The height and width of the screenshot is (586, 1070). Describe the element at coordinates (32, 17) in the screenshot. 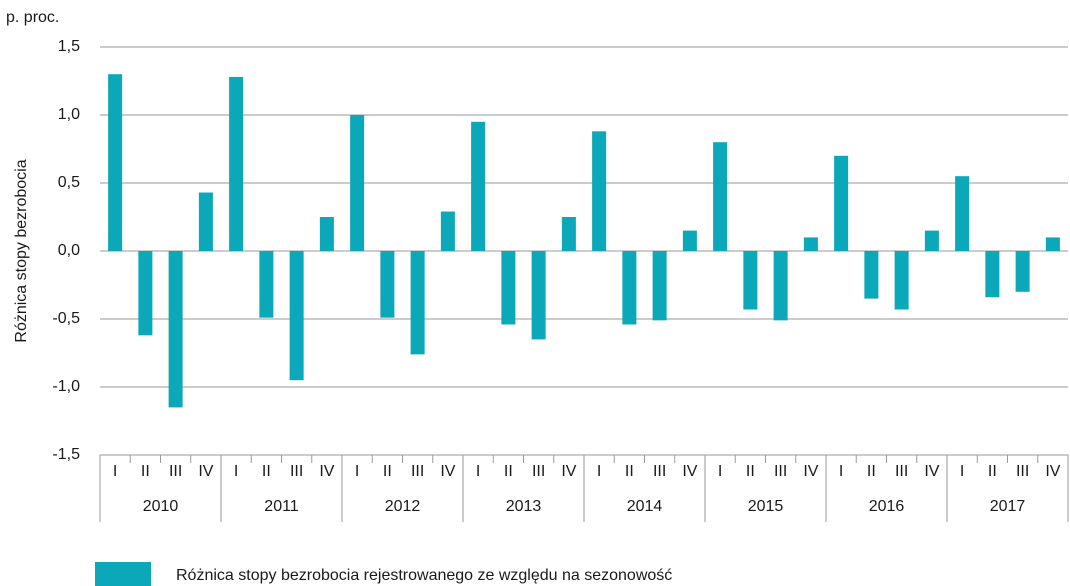

I see `unit-label: p. proc.` at that location.